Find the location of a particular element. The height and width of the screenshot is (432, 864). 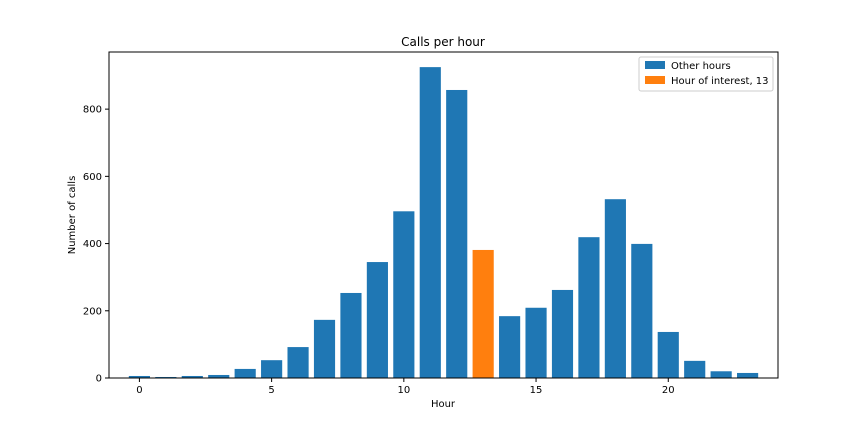

x-axis-ticks: 0 5 10 15 20 is located at coordinates (405, 387).